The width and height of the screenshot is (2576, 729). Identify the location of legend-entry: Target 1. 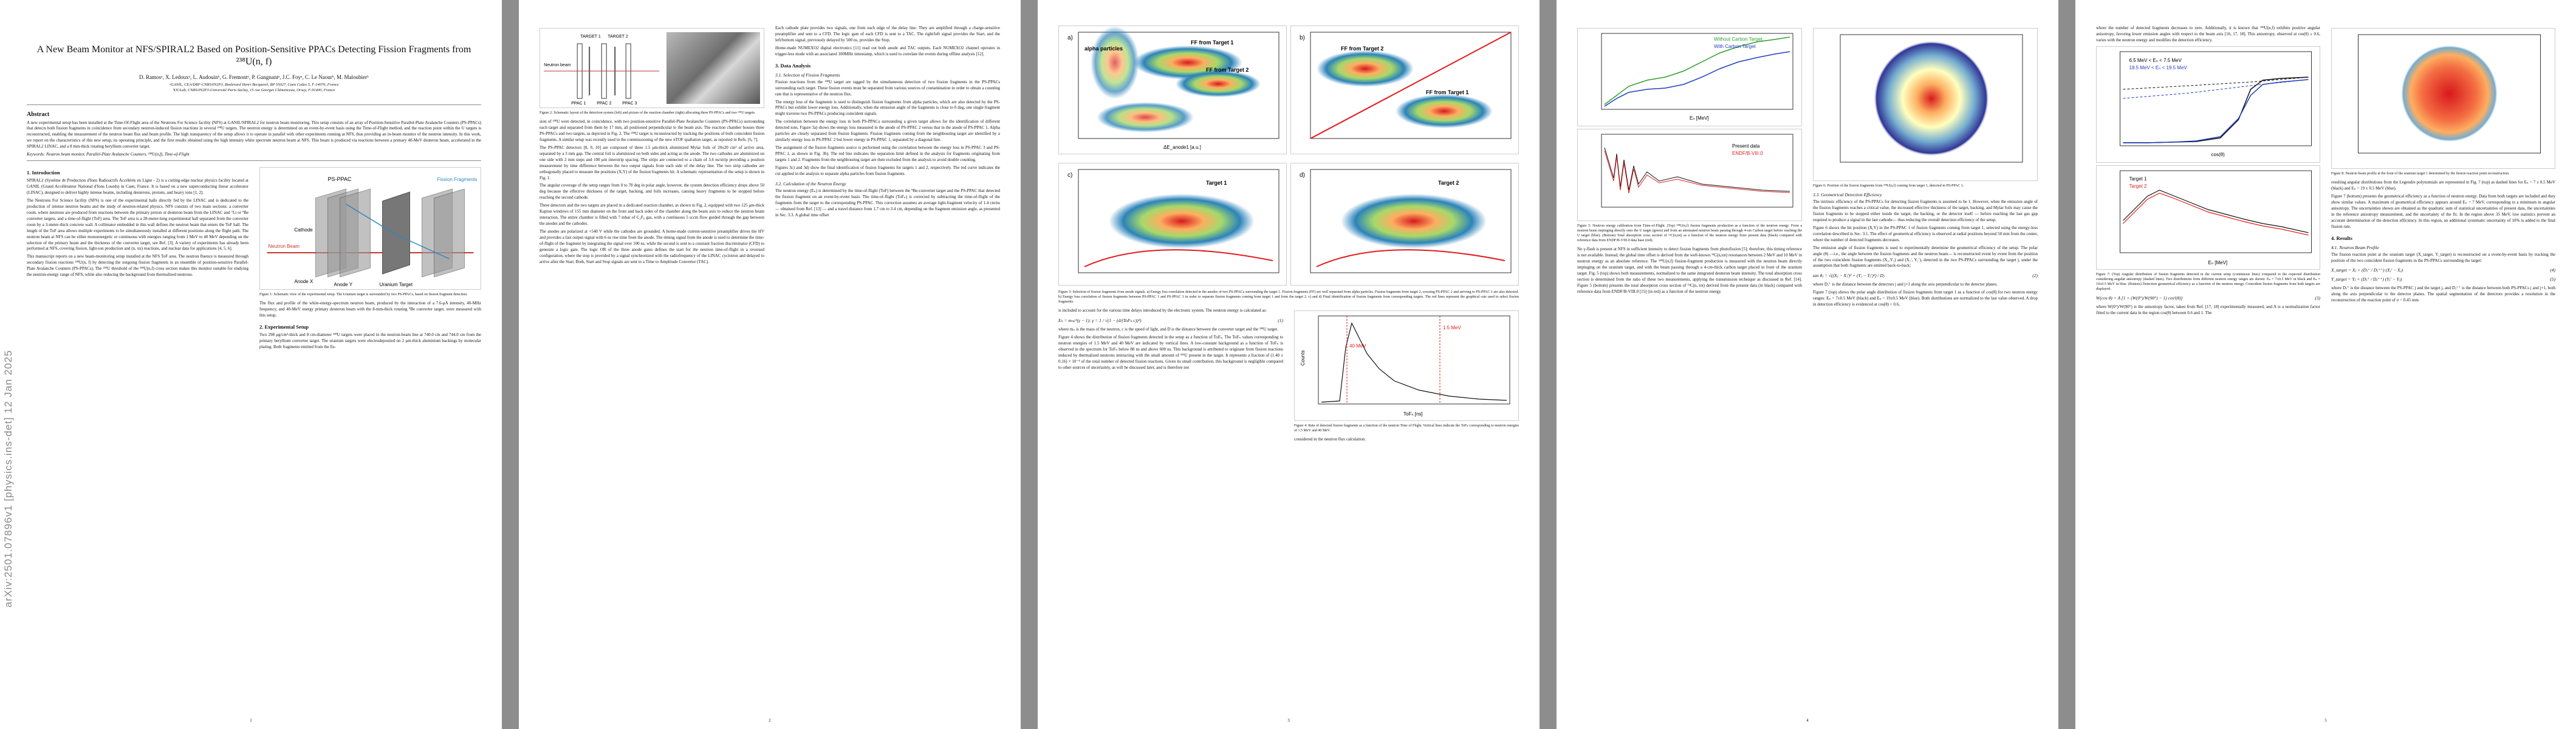
(2138, 179).